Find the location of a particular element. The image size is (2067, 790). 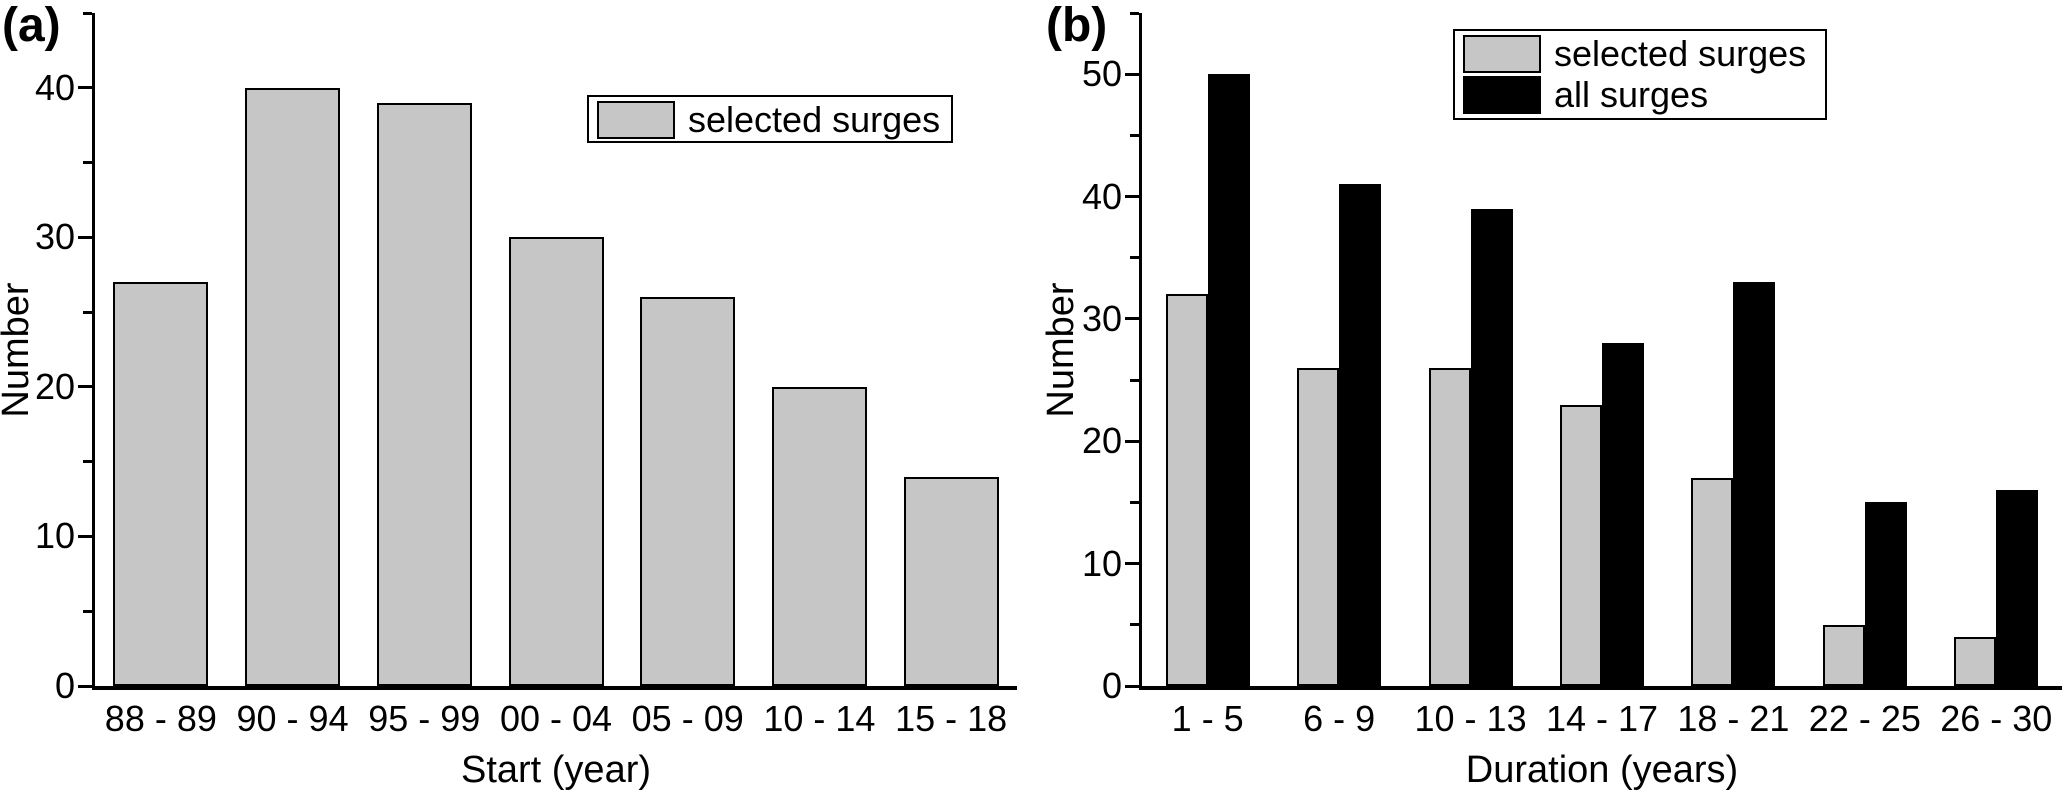

panel-a-y-axis-title: Number is located at coordinates (18, 350).